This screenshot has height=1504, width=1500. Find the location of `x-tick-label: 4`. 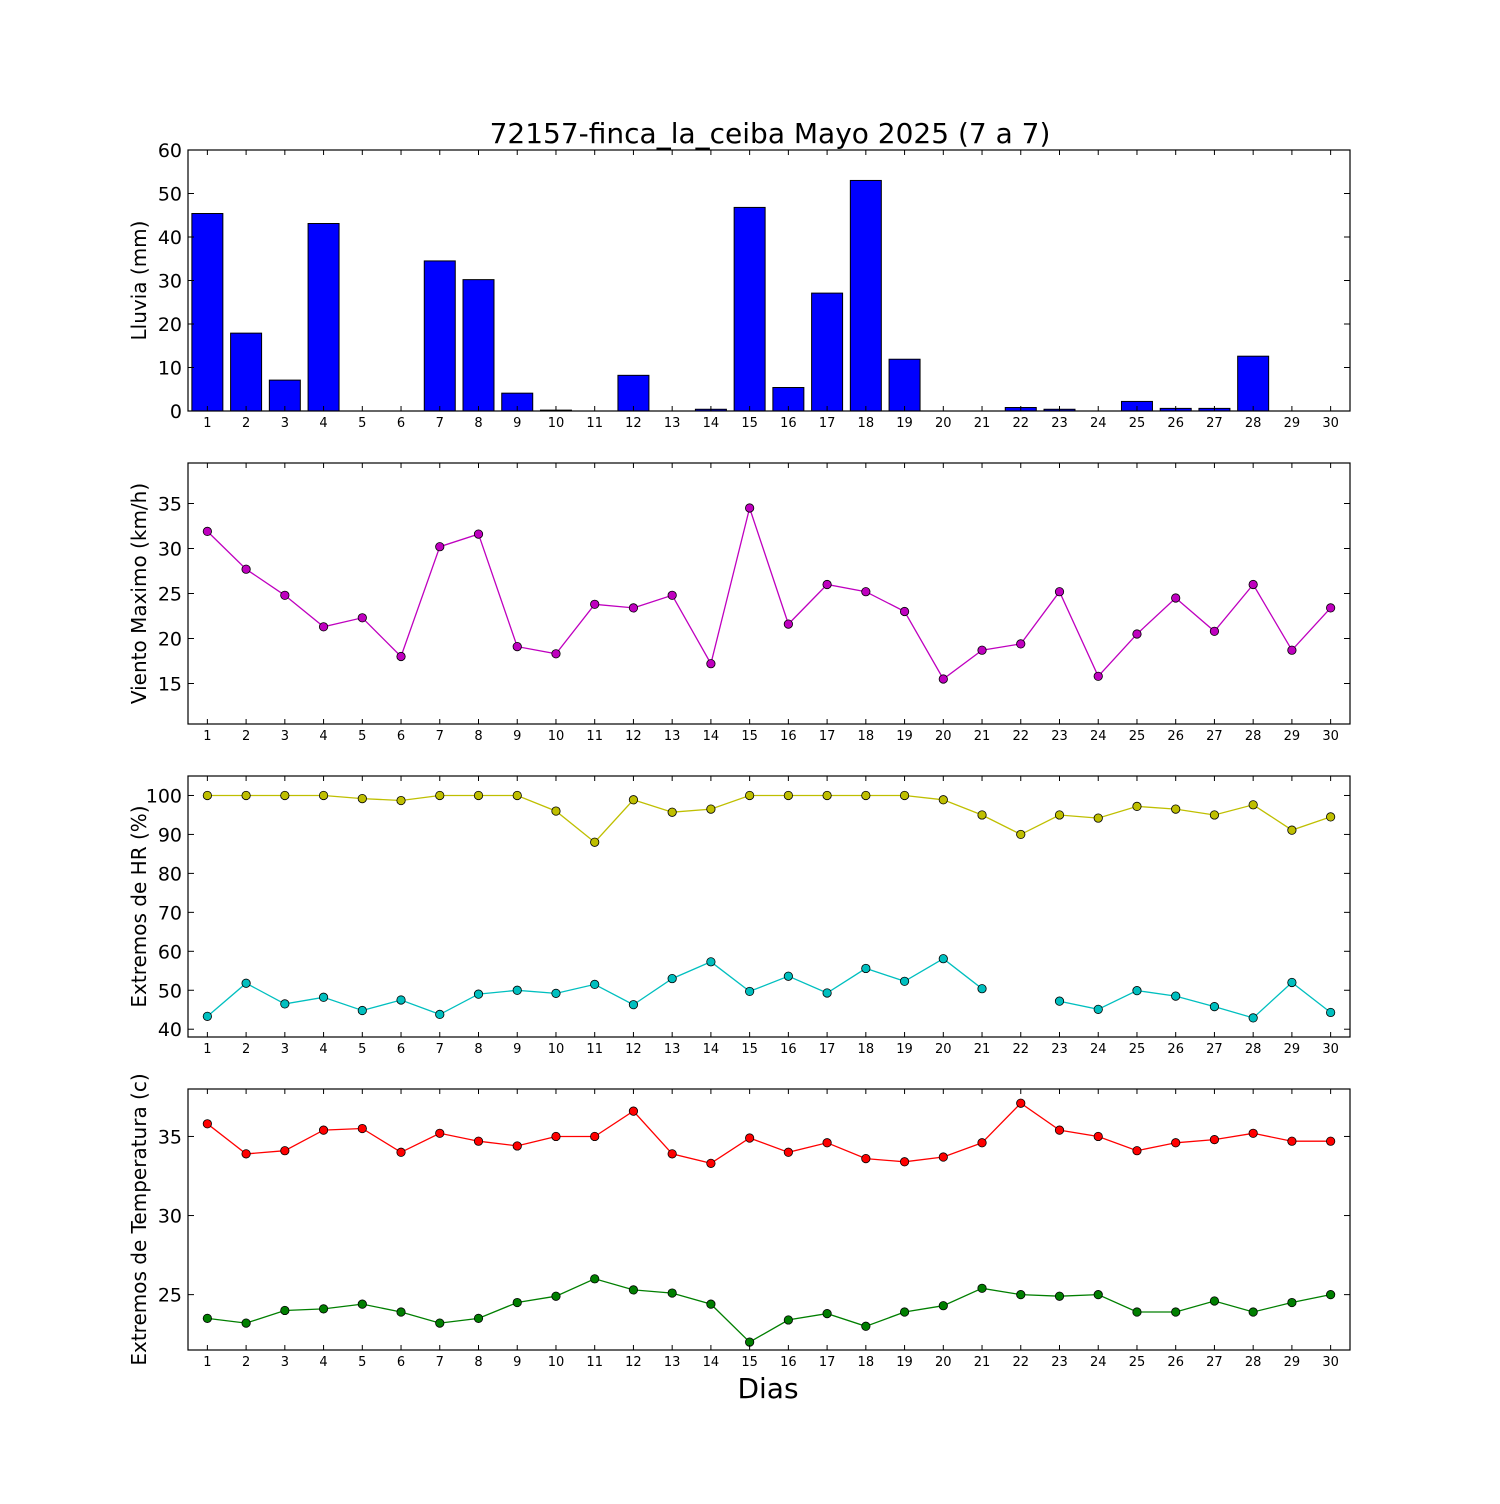

x-tick-label: 4 is located at coordinates (323, 423).